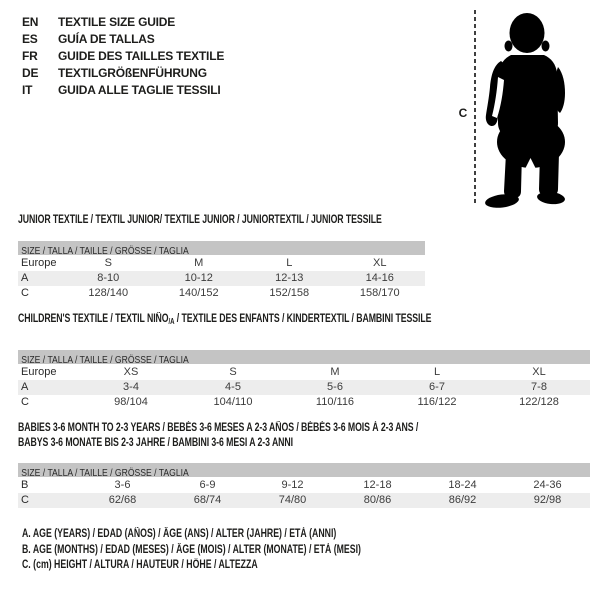 The width and height of the screenshot is (600, 600). What do you see at coordinates (139, 89) in the screenshot?
I see `language-label: GUIDA ALLE TAGLIE TESSILI` at bounding box center [139, 89].